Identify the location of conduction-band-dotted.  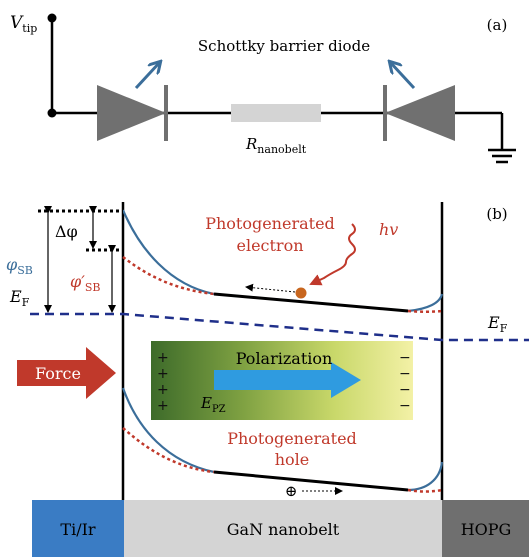
(168, 276).